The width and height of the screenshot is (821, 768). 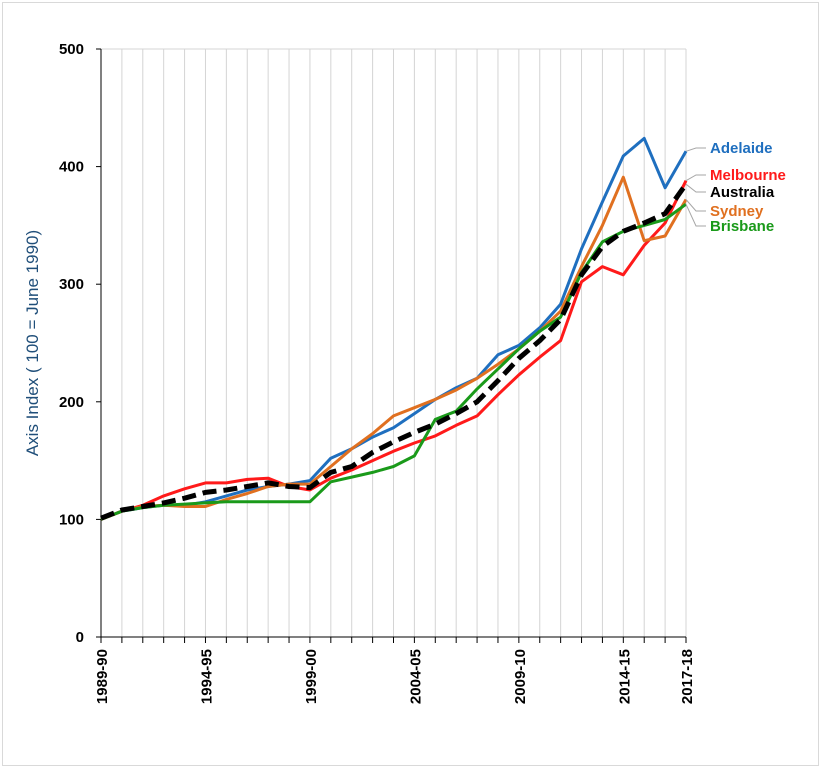 What do you see at coordinates (71, 519) in the screenshot?
I see `y-tick-label: 100` at bounding box center [71, 519].